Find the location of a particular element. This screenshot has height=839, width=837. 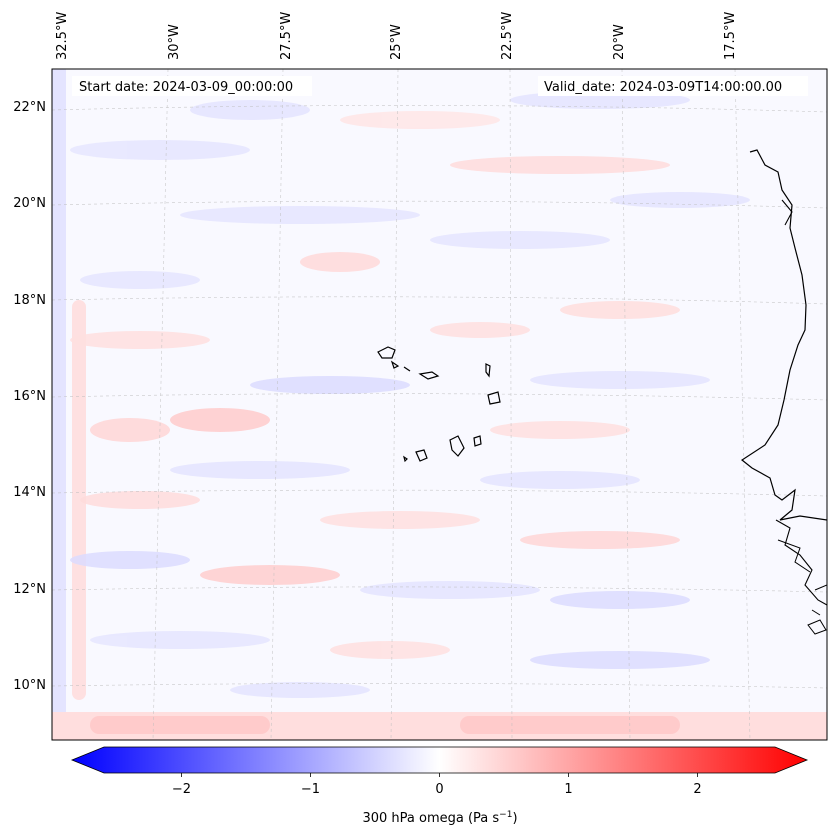

lon-label: 20°W is located at coordinates (619, 42).